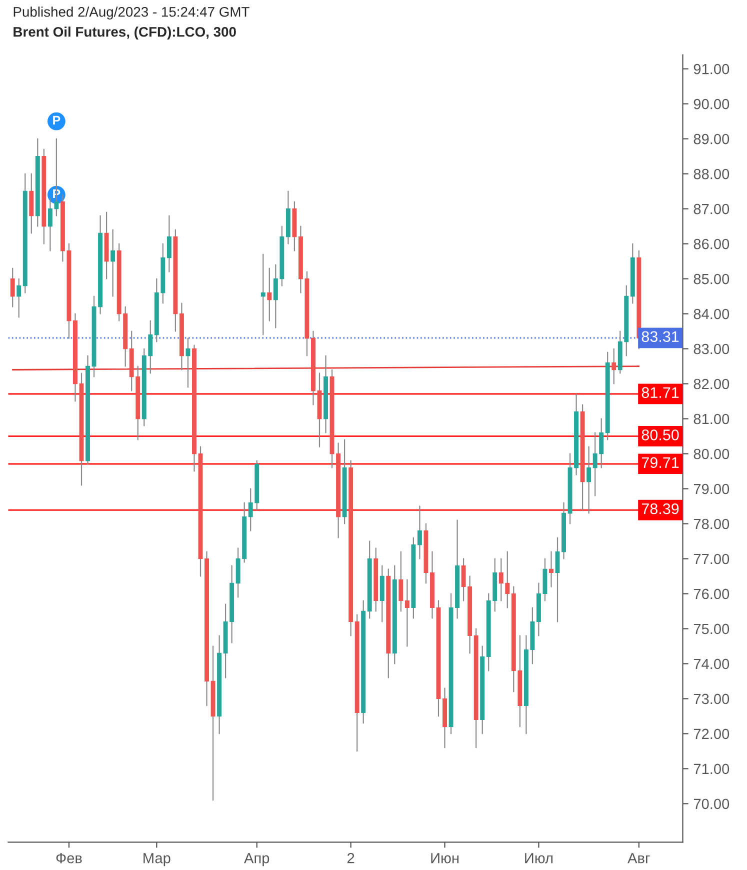  Describe the element at coordinates (712, 524) in the screenshot. I see `y-tick-label: 78.00` at that location.